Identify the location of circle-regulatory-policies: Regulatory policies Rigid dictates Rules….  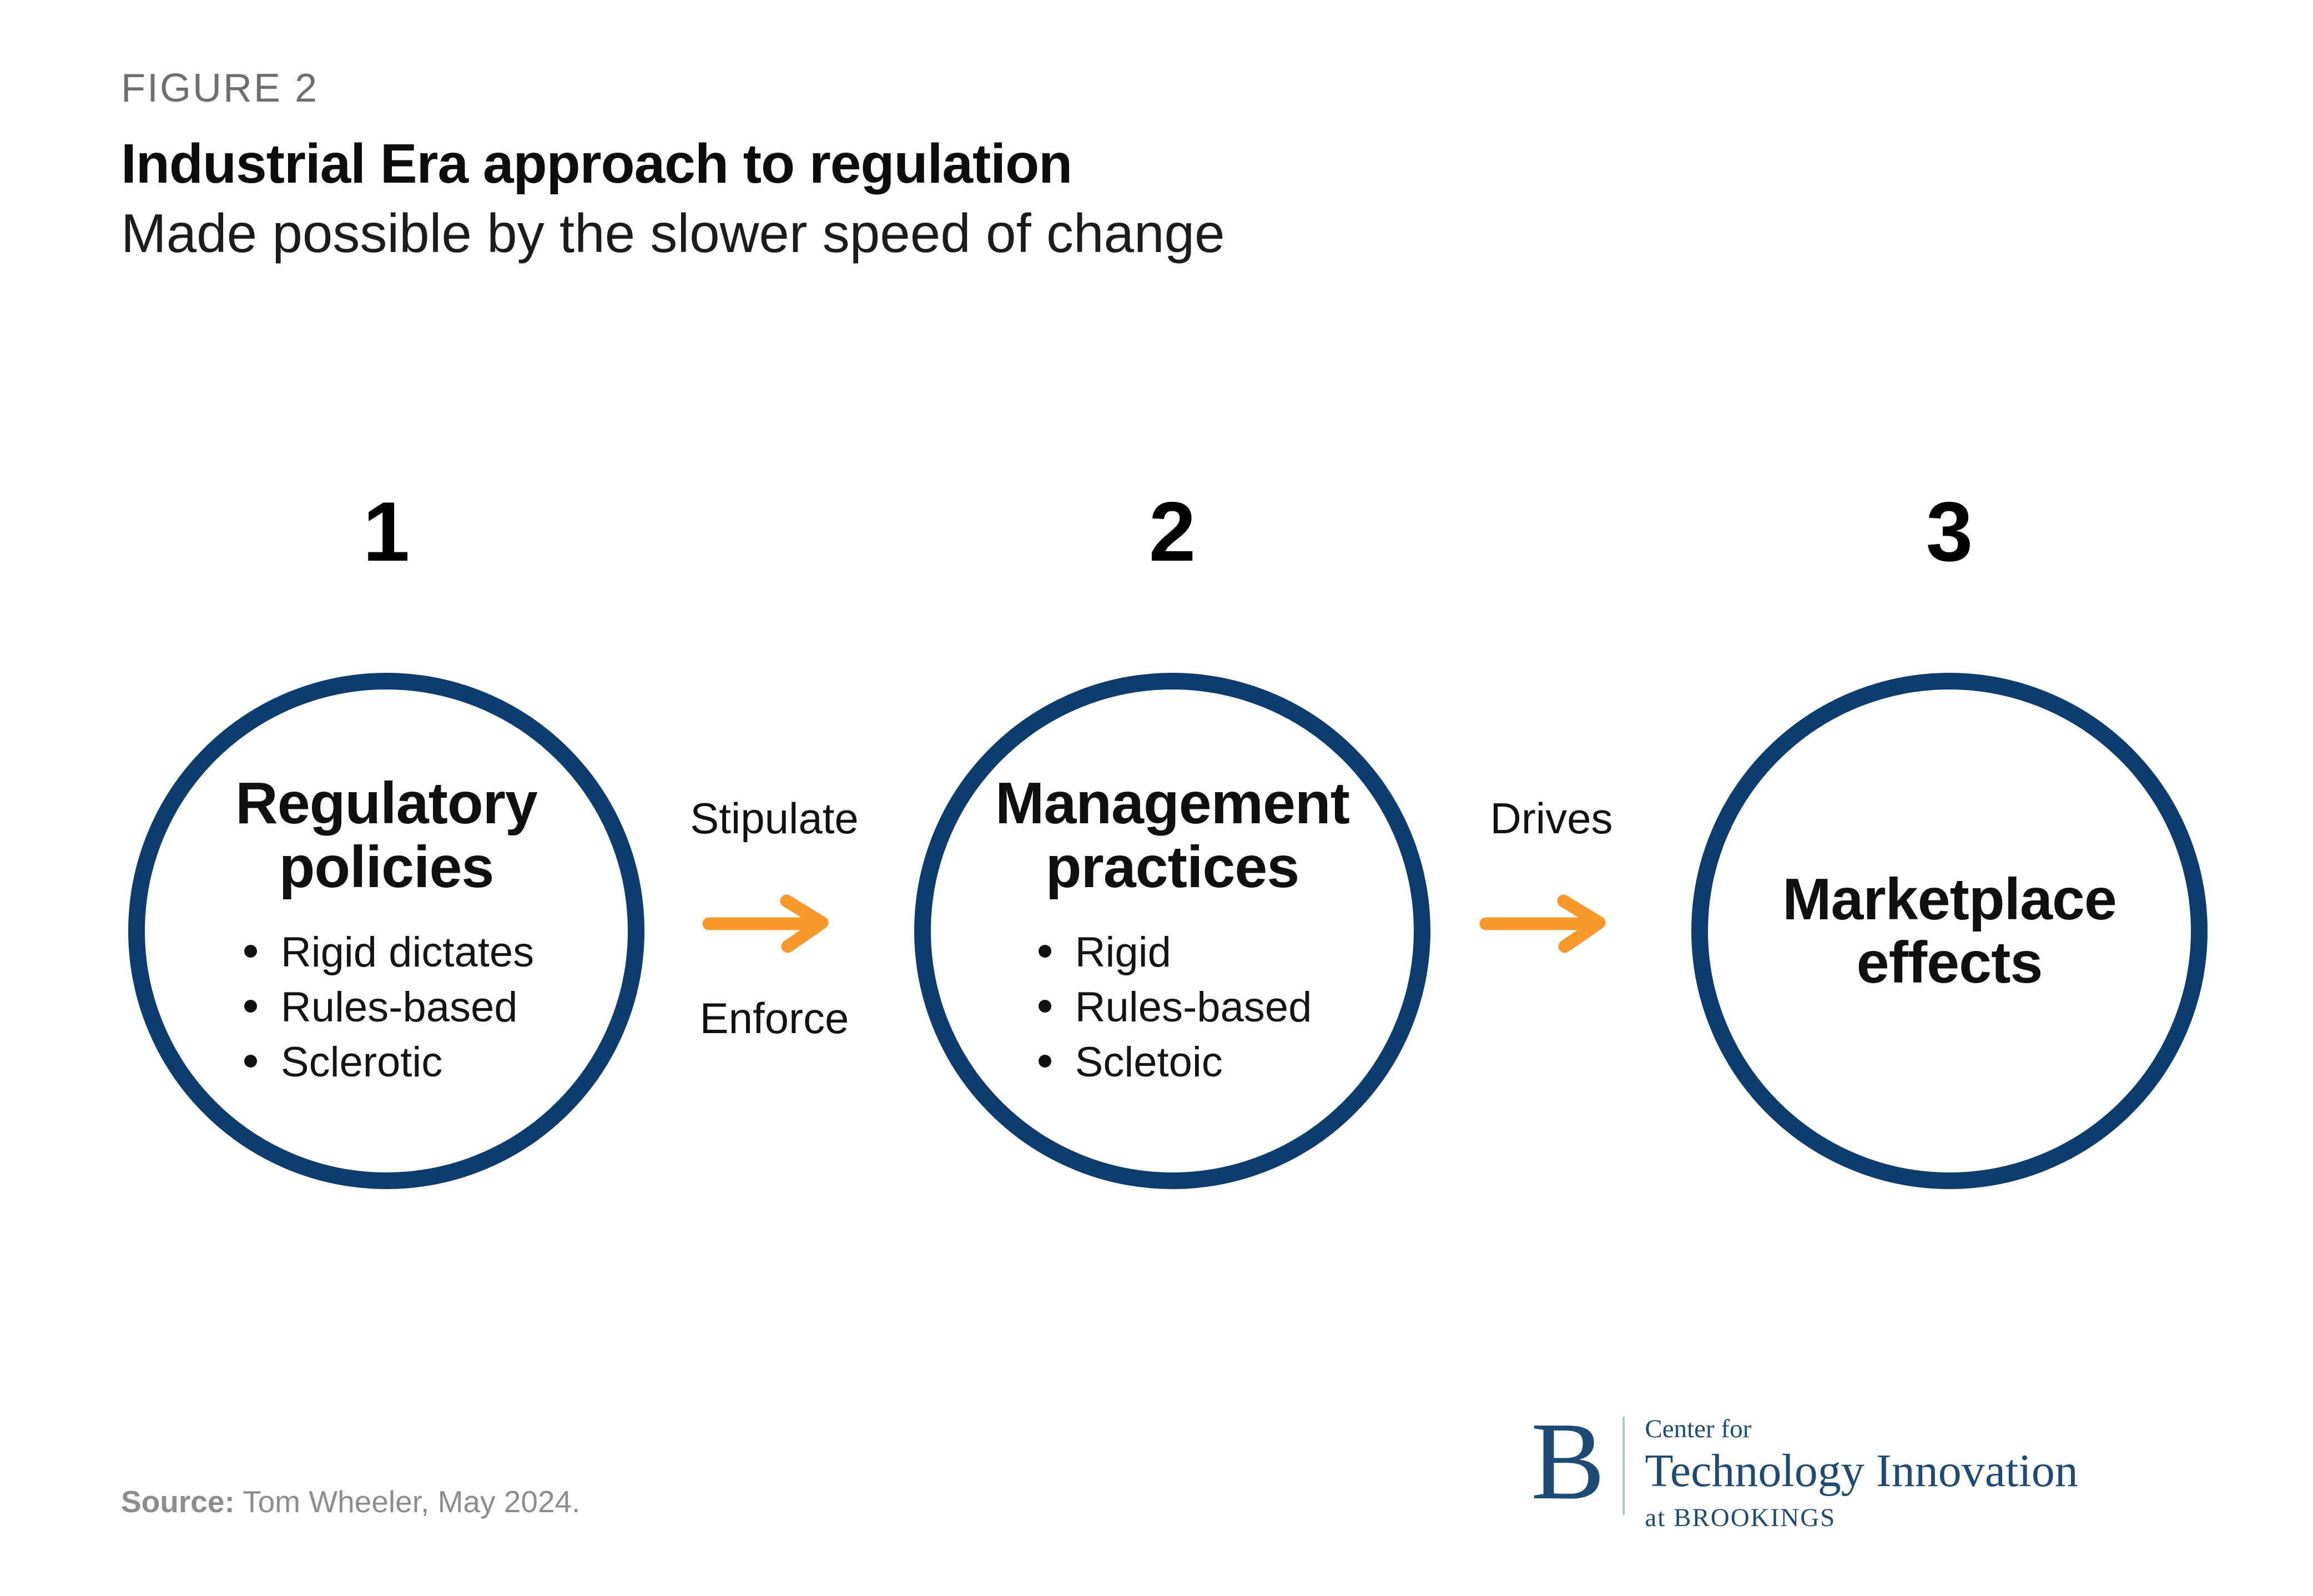
(386, 931).